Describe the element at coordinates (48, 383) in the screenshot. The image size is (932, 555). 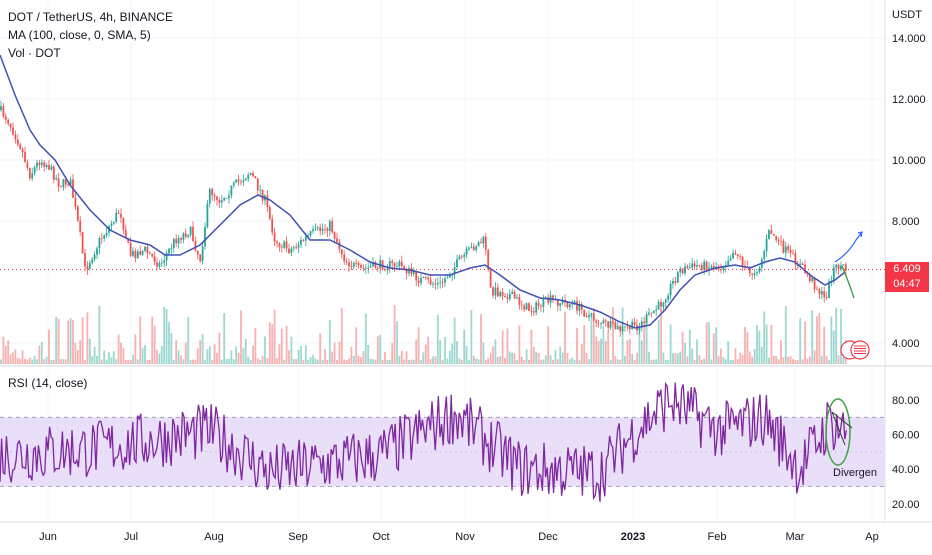
I see `rsi-legend: RSI (14, close)` at that location.